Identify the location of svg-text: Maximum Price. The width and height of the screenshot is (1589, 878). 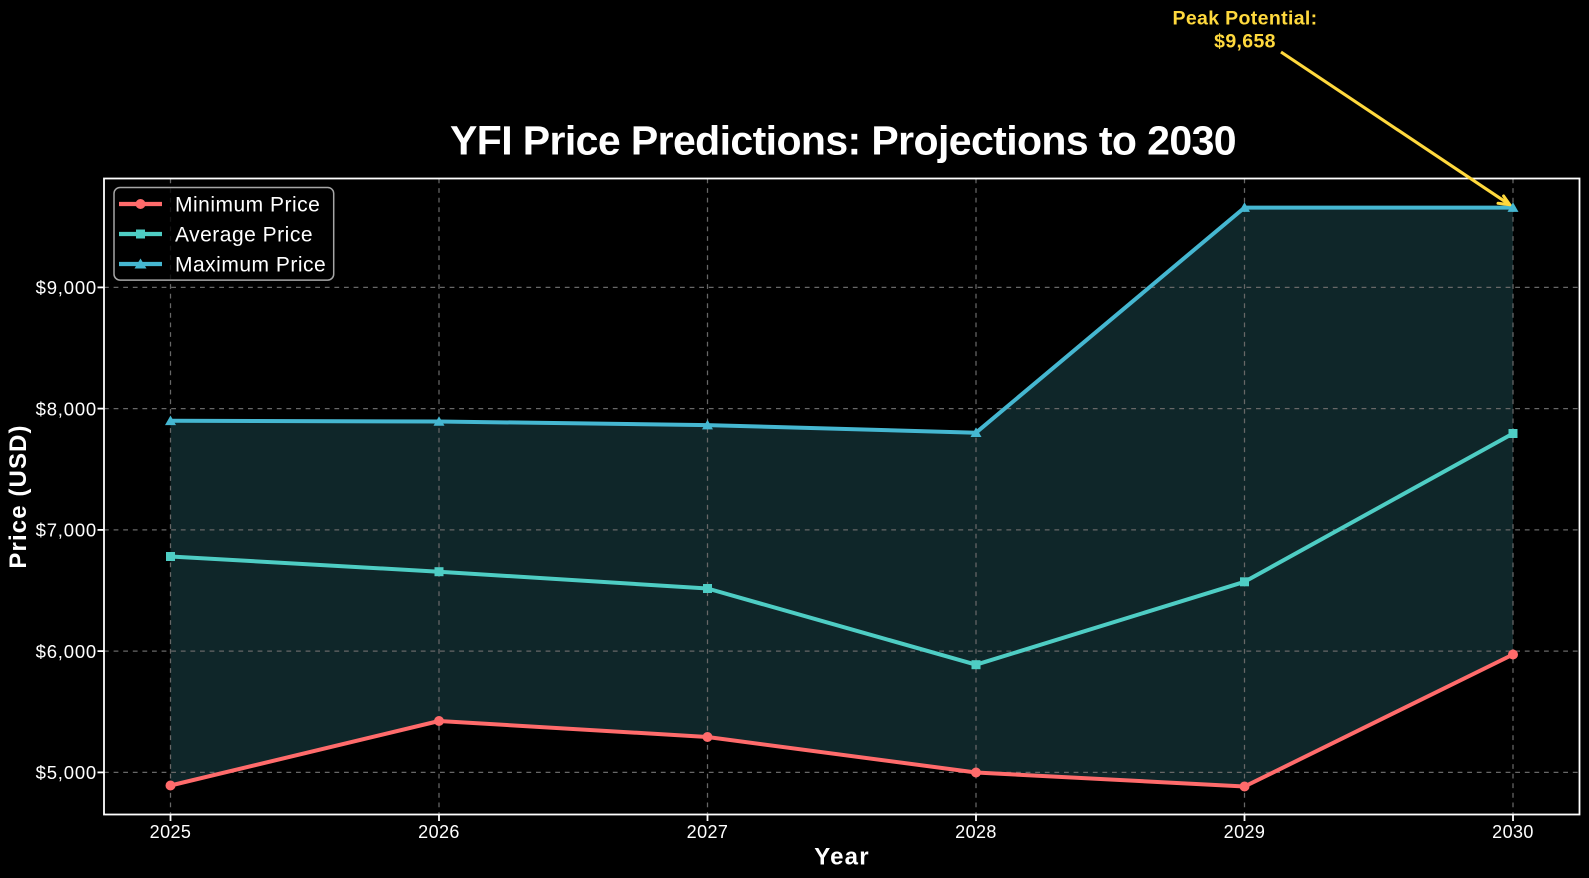
(250, 265).